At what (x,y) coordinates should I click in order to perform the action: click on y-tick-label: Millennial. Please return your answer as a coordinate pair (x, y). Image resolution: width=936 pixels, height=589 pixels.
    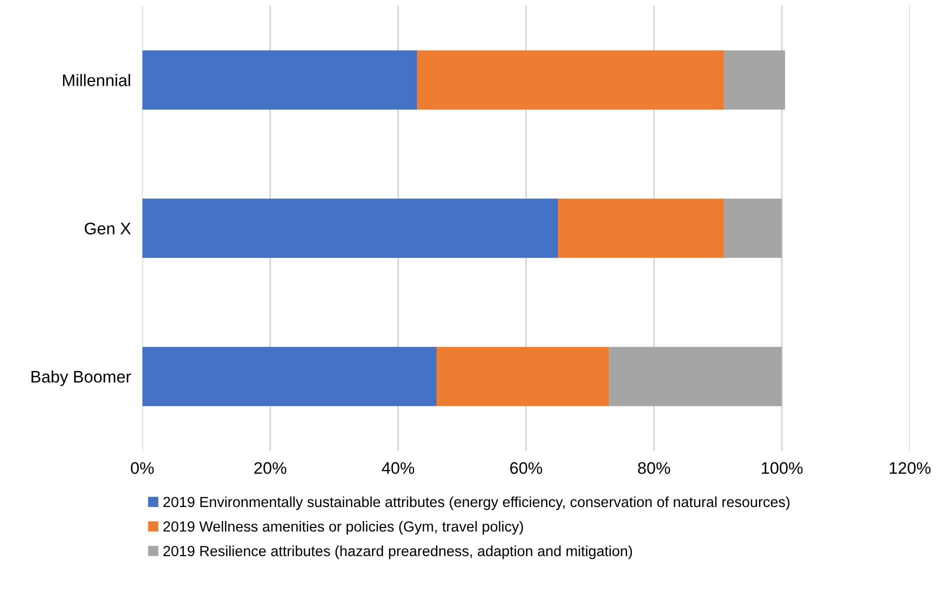
    Looking at the image, I should click on (96, 80).